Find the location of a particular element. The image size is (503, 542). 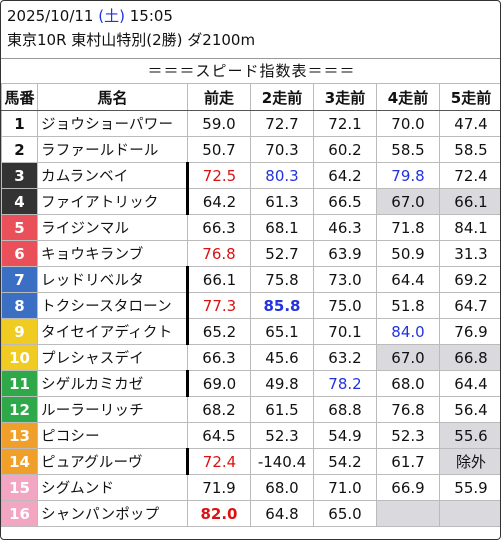

index-value: 65.1 is located at coordinates (282, 331).